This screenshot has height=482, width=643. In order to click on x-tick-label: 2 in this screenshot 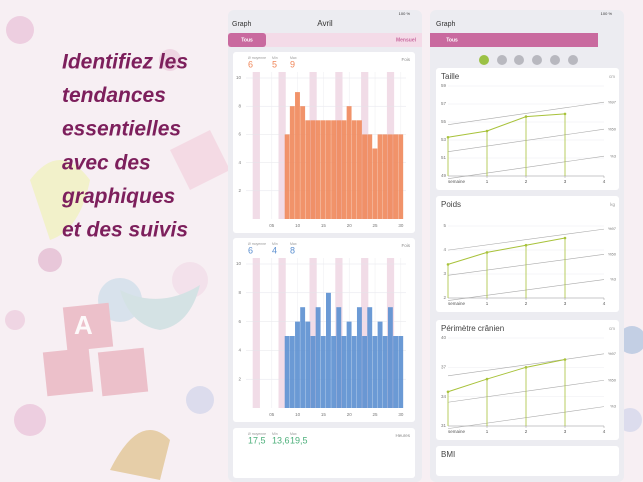, I will do `click(526, 303)`.